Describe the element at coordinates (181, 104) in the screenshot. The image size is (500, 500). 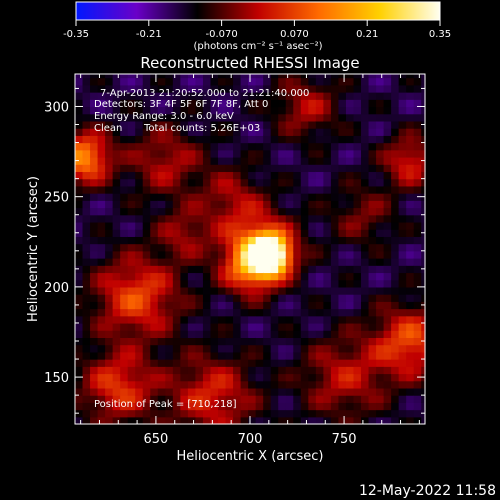
I see `detectors-annotation: Detectors: 3F 4F 5F 6F 7F 8F, Att 0` at that location.